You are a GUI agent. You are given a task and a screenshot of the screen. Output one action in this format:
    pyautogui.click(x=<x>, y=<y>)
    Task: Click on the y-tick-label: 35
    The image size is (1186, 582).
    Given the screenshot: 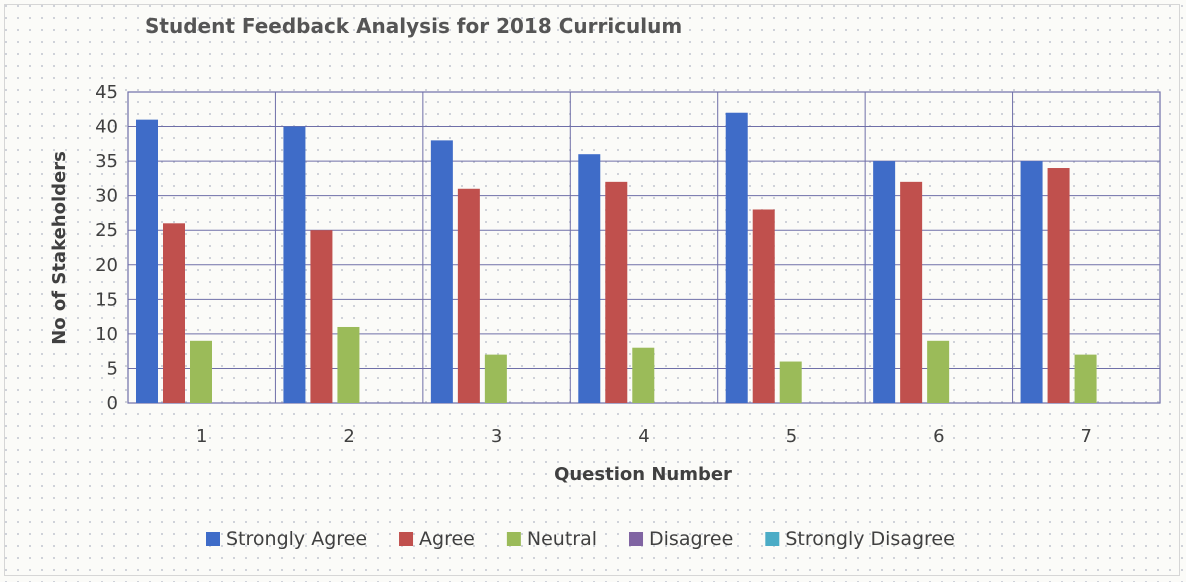 What is the action you would take?
    pyautogui.click(x=106, y=161)
    